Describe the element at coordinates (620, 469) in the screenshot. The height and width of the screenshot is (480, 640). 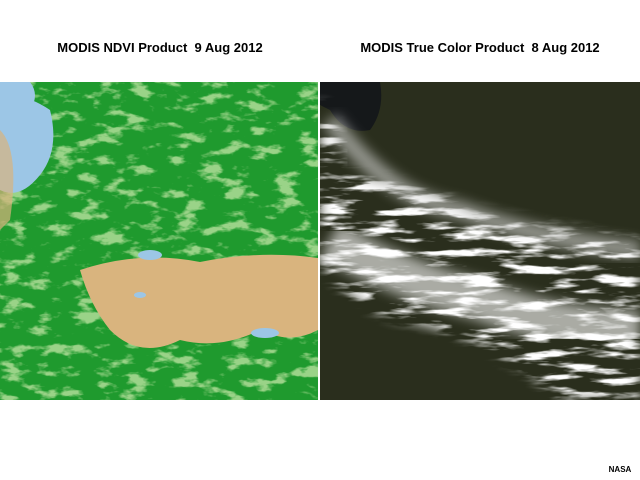
I see `credit: NASA` at that location.